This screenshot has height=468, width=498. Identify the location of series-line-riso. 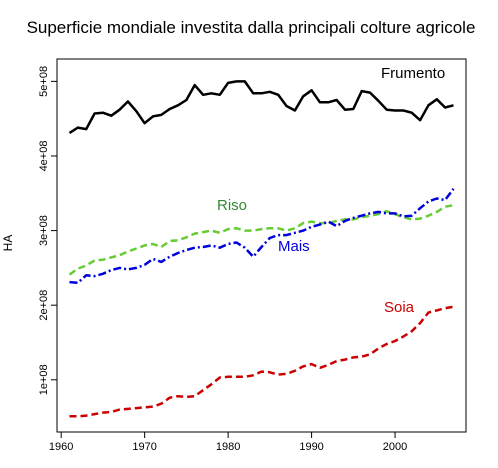
(261, 239).